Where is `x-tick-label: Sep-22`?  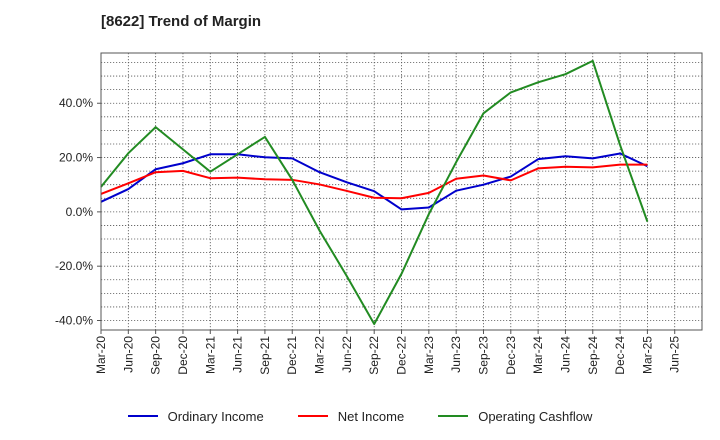 x-tick-label: Sep-22 is located at coordinates (374, 355).